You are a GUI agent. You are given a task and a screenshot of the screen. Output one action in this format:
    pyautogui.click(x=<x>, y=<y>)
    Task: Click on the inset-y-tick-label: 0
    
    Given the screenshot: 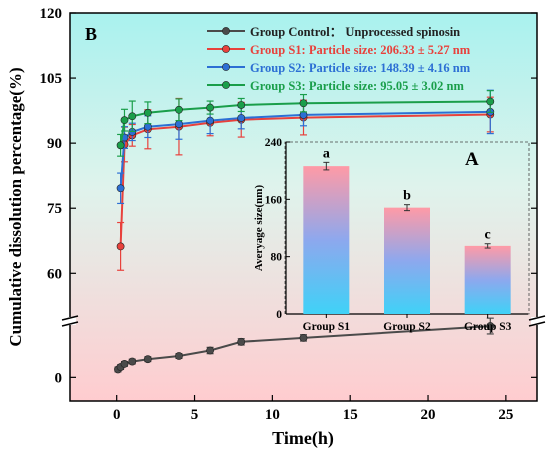 What is the action you would take?
    pyautogui.click(x=279, y=315)
    